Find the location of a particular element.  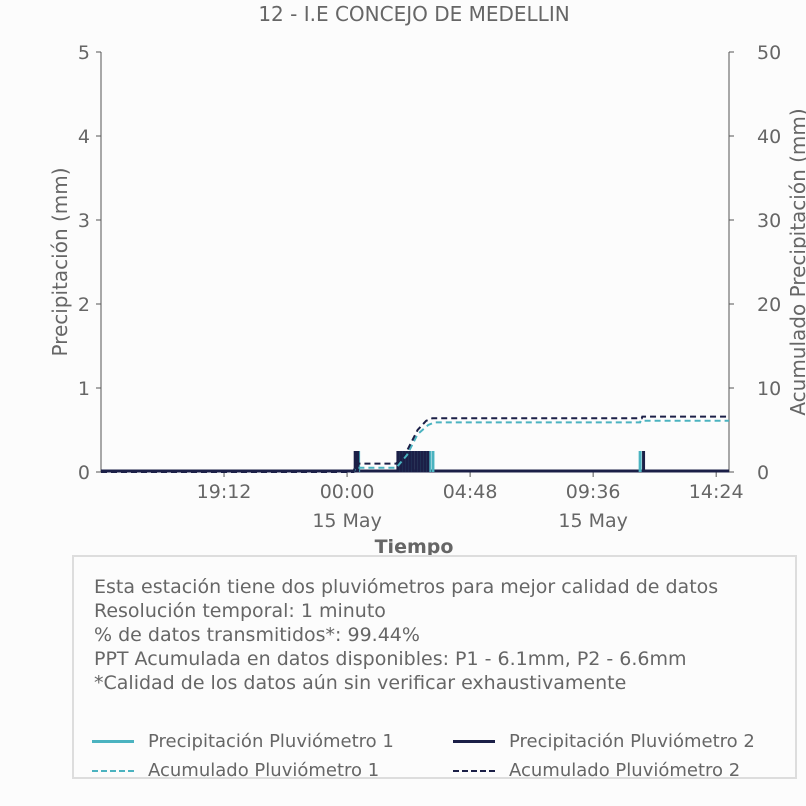

legend-label: Precipitación Pluviómetro 2 is located at coordinates (632, 741).